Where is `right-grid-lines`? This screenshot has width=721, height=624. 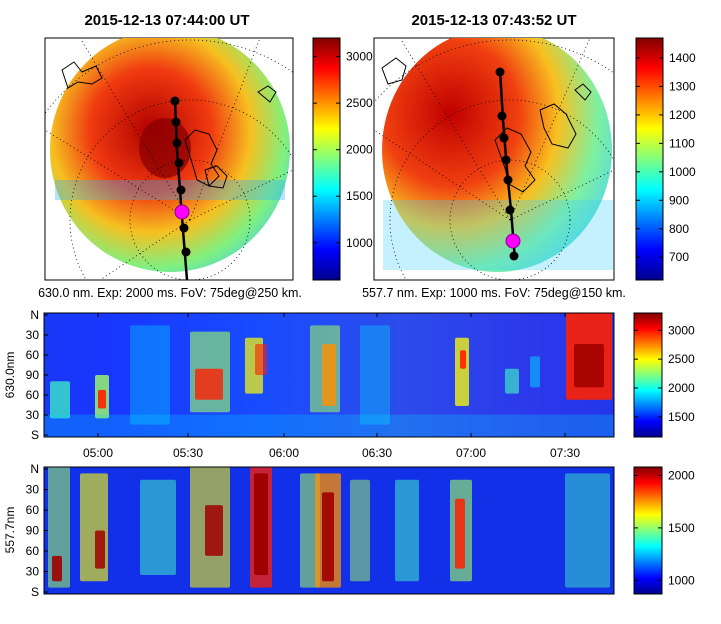 right-grid-lines is located at coordinates (494, 159).